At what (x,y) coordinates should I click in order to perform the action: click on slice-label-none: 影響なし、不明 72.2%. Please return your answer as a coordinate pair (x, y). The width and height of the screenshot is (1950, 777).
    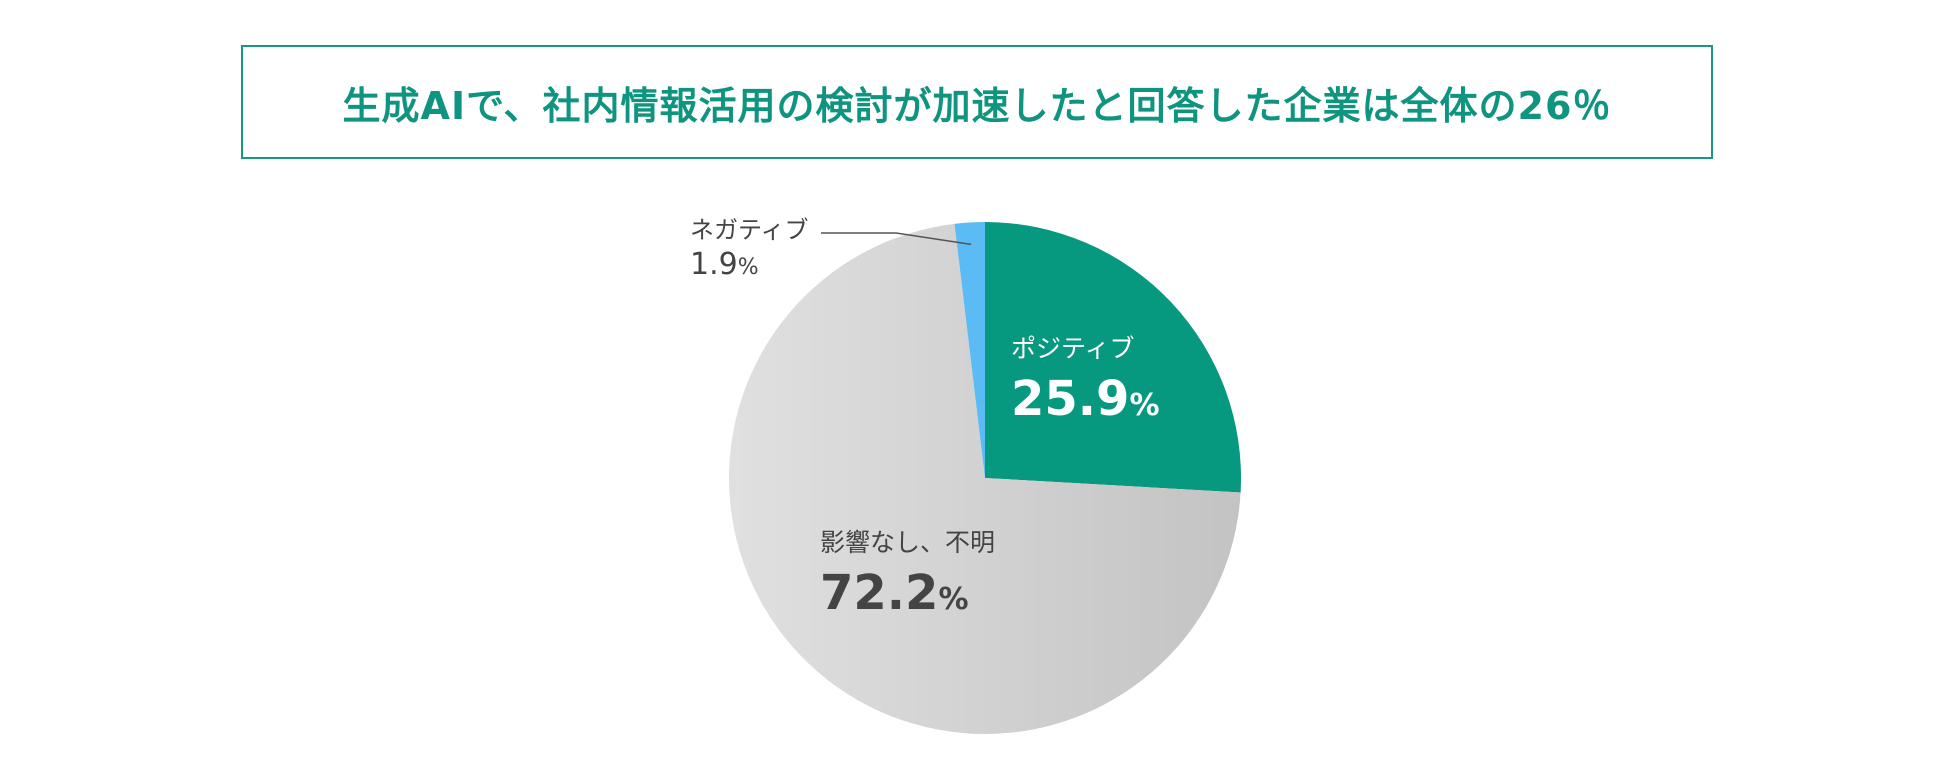
    Looking at the image, I should click on (907, 573).